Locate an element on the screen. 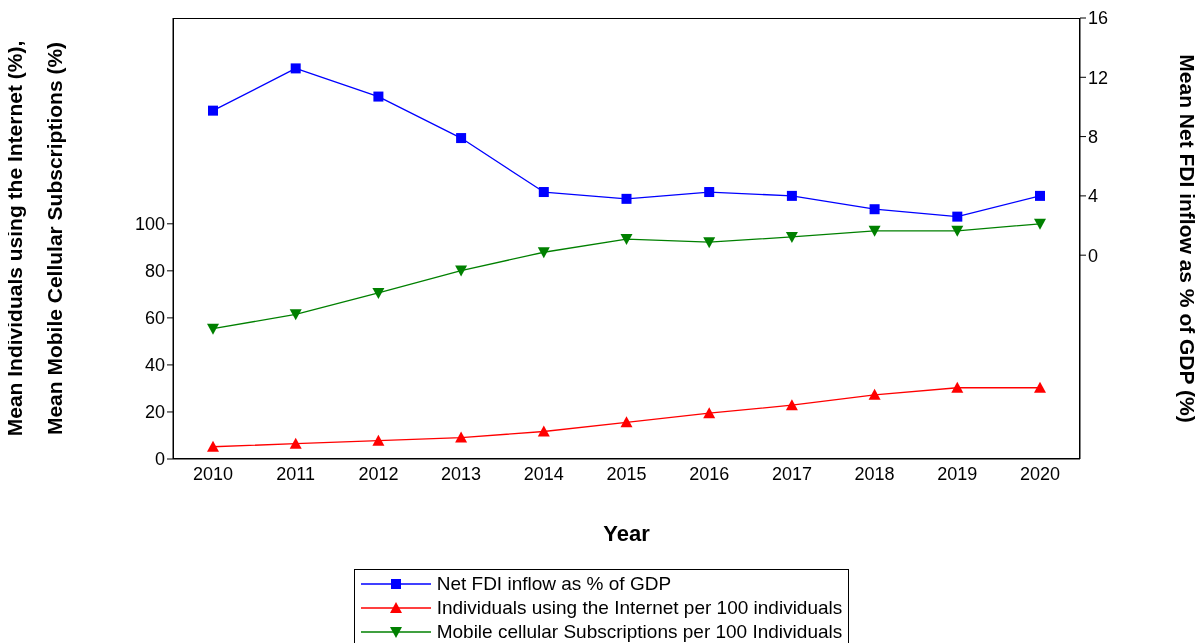 The width and height of the screenshot is (1195, 643). y-tick-label: 60 is located at coordinates (154, 318).